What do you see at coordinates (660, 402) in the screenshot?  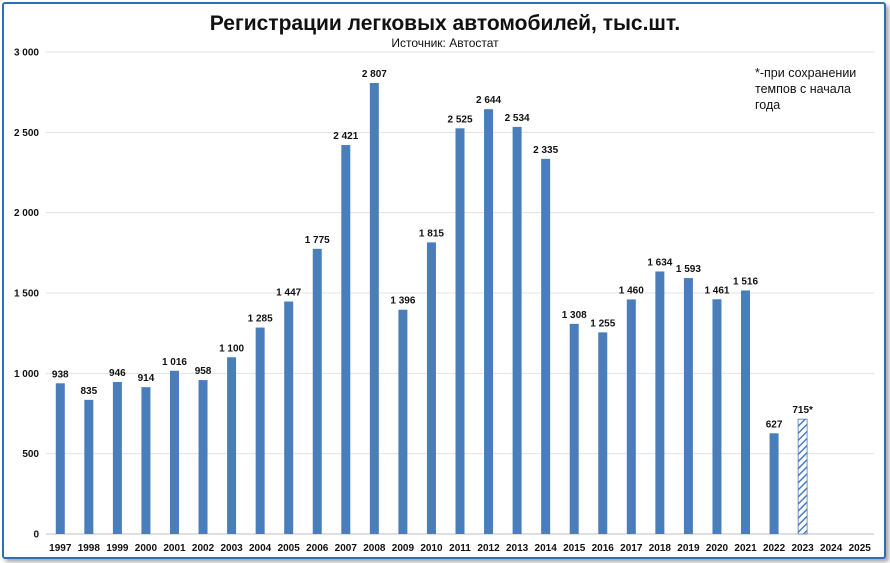 I see `bar-2018` at bounding box center [660, 402].